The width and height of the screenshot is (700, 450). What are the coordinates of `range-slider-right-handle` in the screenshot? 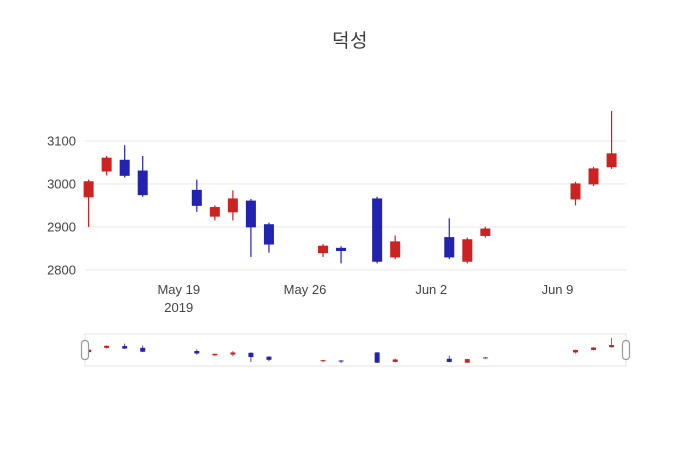 It's located at (626, 350).